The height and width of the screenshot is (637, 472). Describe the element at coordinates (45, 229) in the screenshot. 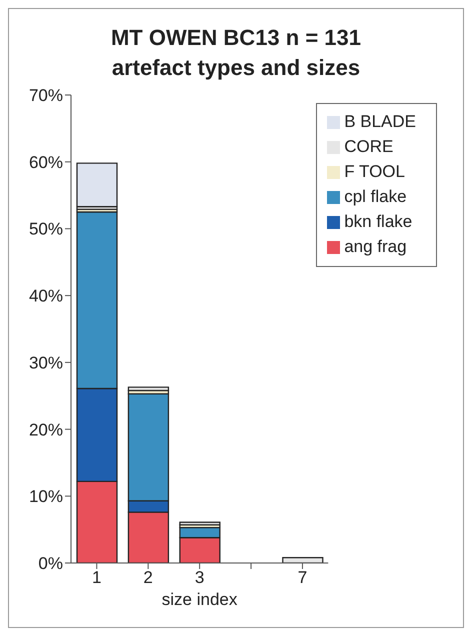

I see `y-tick-label: 50%` at that location.